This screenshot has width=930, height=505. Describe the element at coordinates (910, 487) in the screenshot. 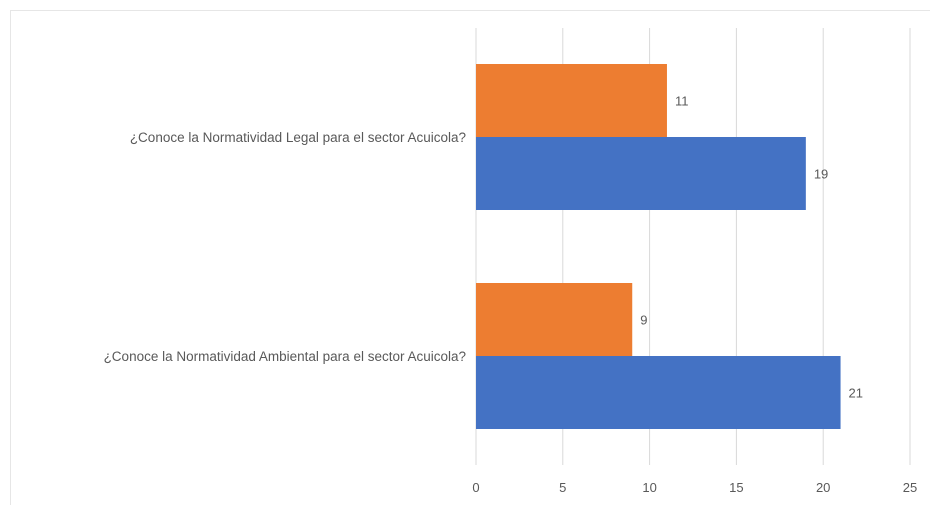

I see `x-tick-label: 25` at that location.